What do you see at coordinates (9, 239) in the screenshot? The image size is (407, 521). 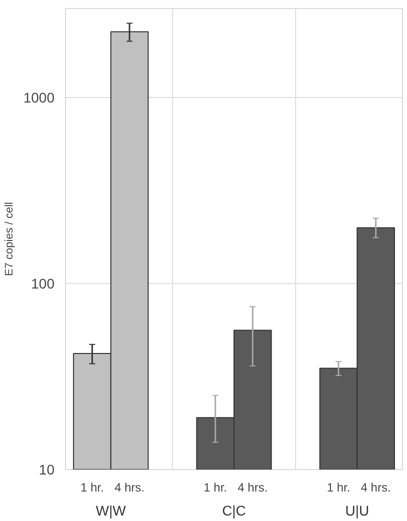 I see `y-axis-title: E7 copies / cell` at bounding box center [9, 239].